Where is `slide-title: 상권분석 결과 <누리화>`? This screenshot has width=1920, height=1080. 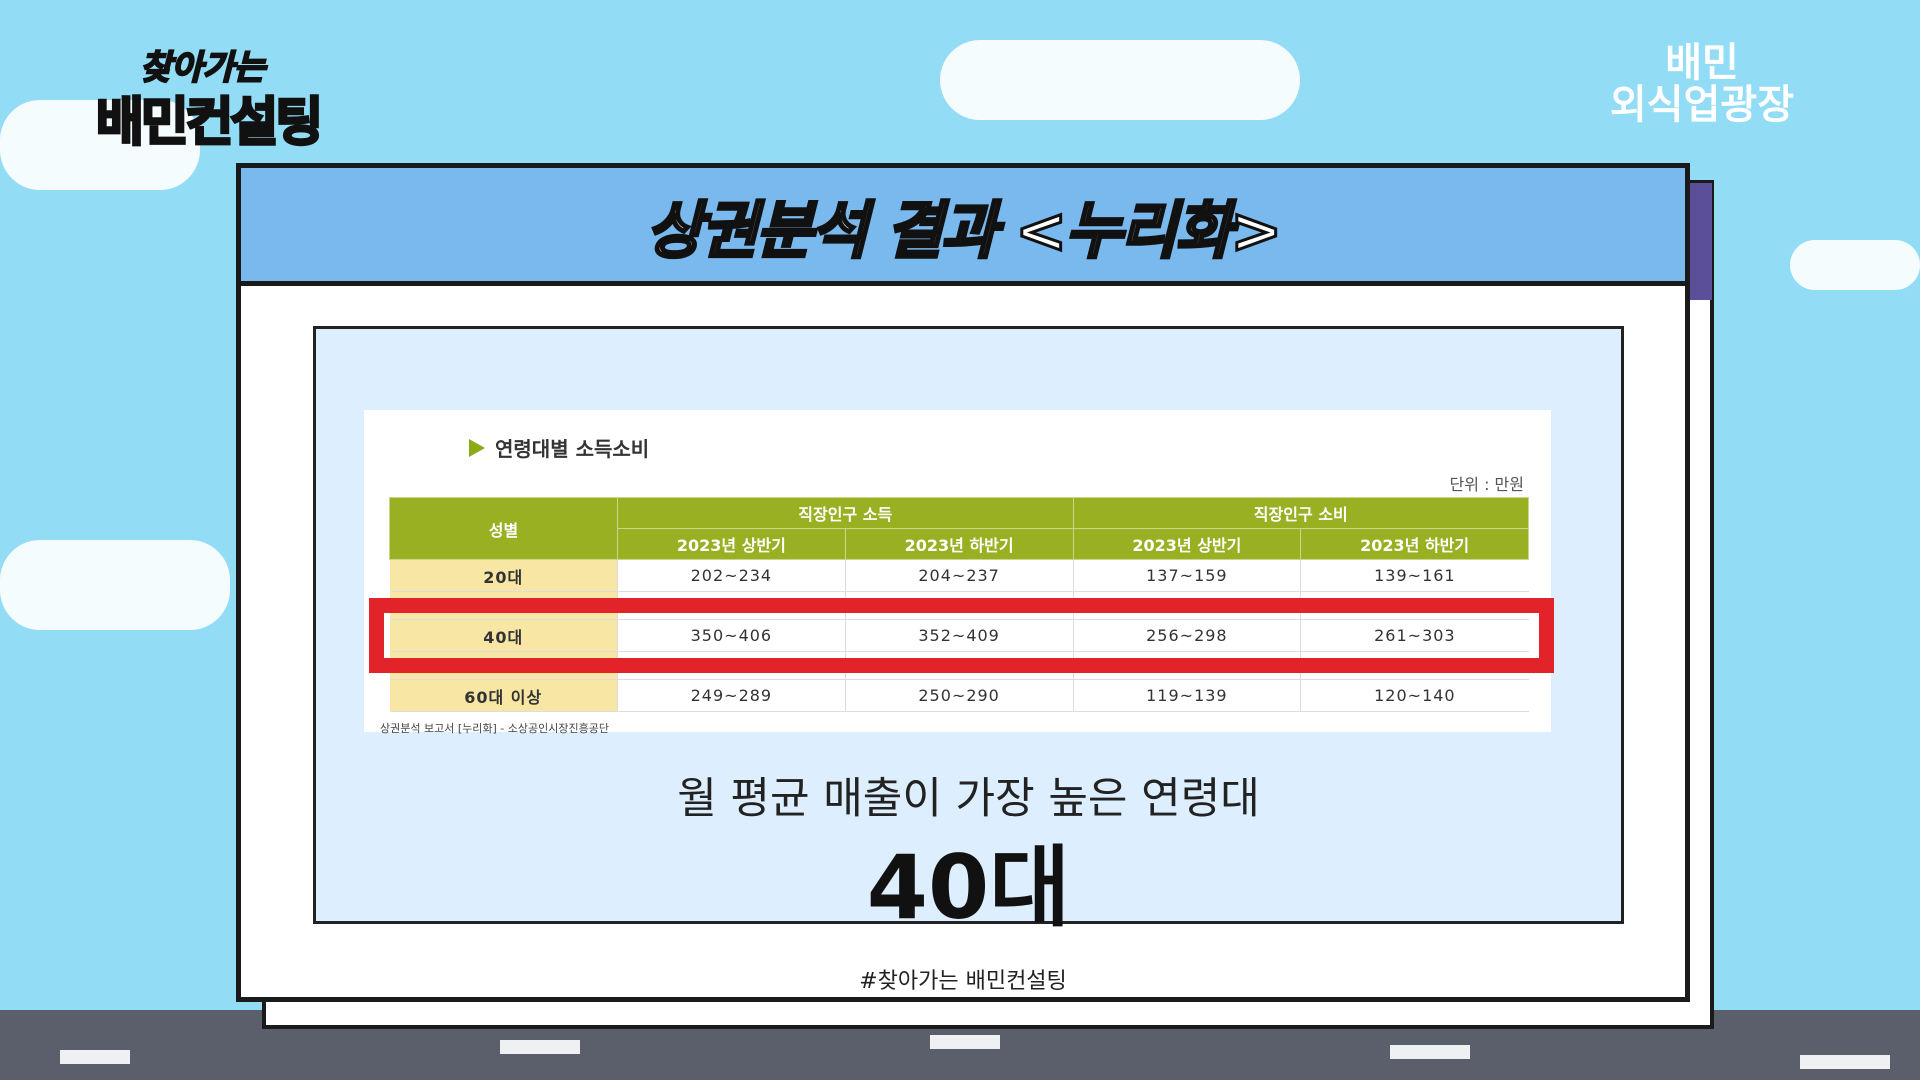
slide-title: 상권분석 결과 <누리화> is located at coordinates (963, 230).